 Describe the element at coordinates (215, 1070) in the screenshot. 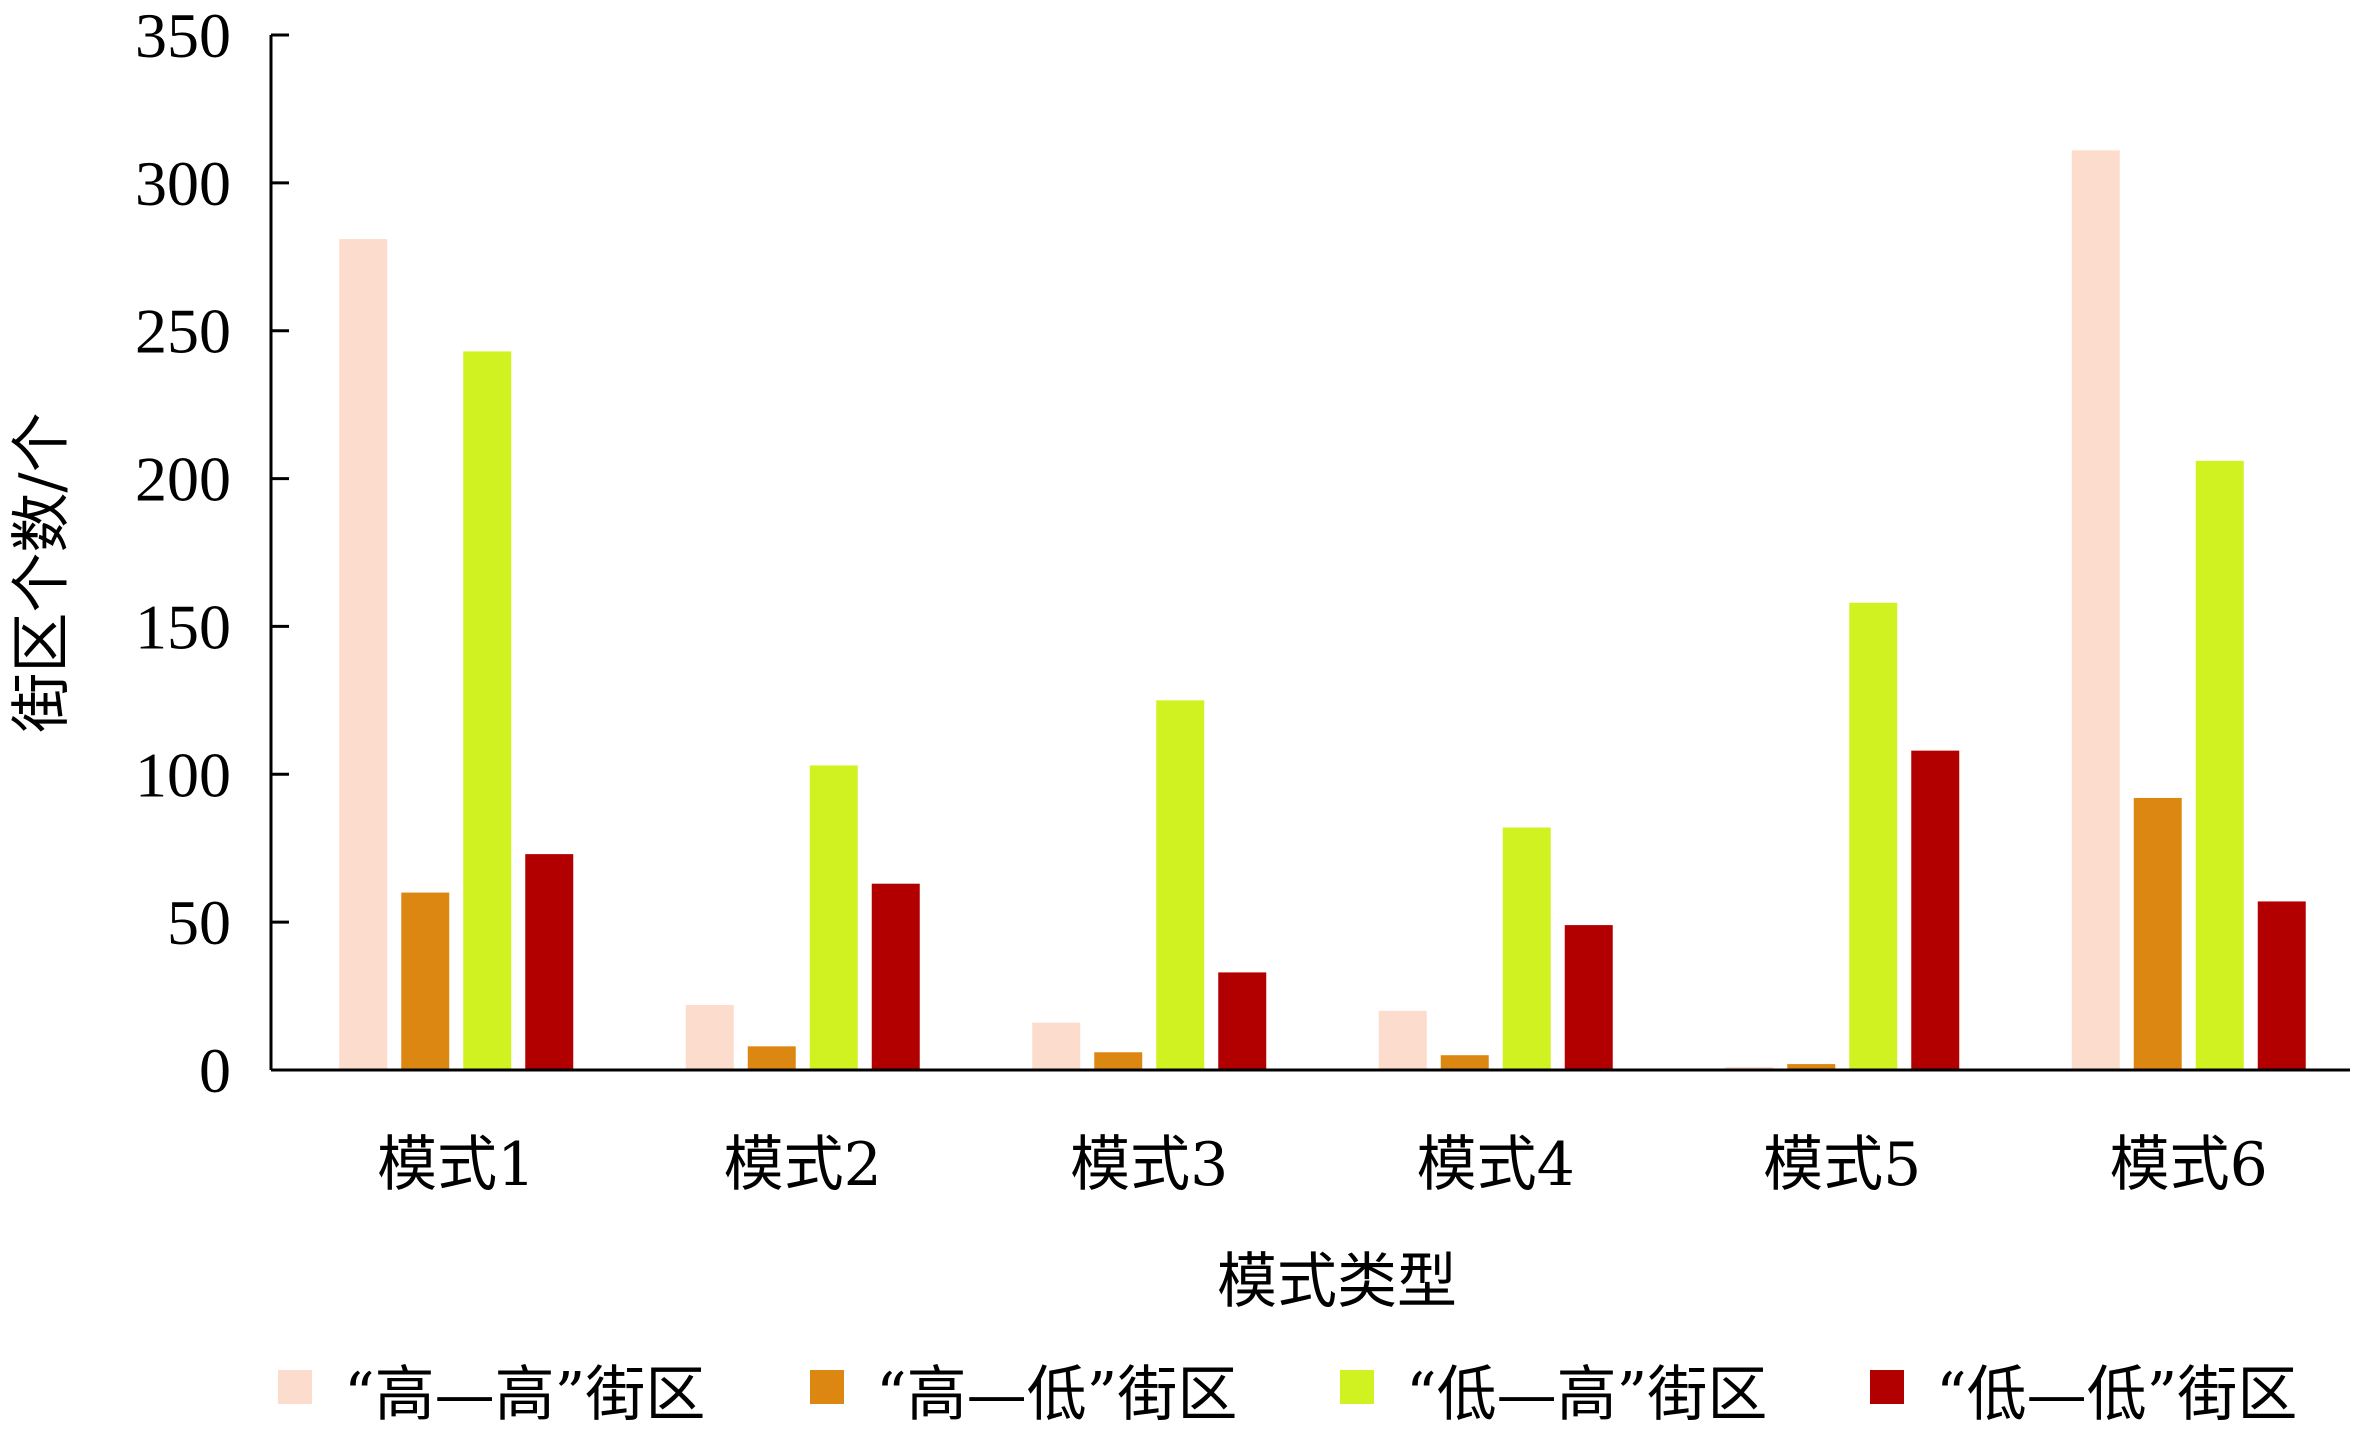

I see `y-tick-label: 0` at that location.